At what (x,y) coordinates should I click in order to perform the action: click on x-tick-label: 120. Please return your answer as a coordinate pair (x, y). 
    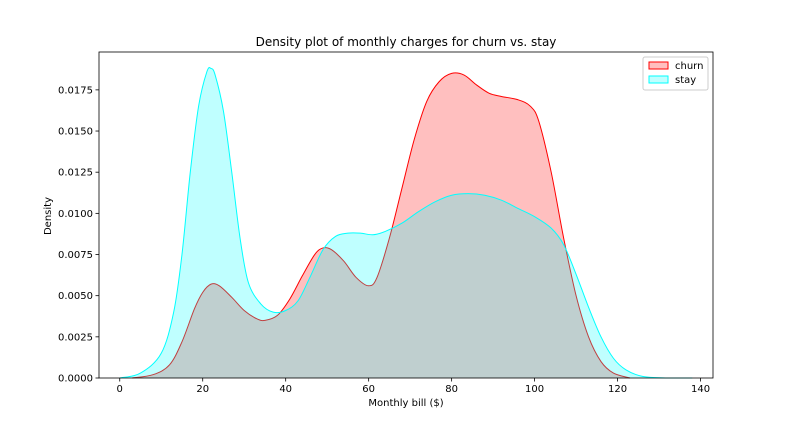
    Looking at the image, I should click on (617, 389).